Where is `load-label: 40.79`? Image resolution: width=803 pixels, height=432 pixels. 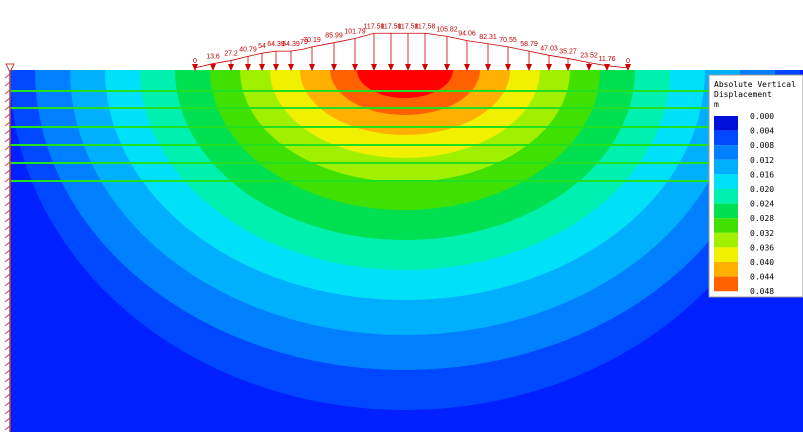
load-label: 40.79 is located at coordinates (248, 49).